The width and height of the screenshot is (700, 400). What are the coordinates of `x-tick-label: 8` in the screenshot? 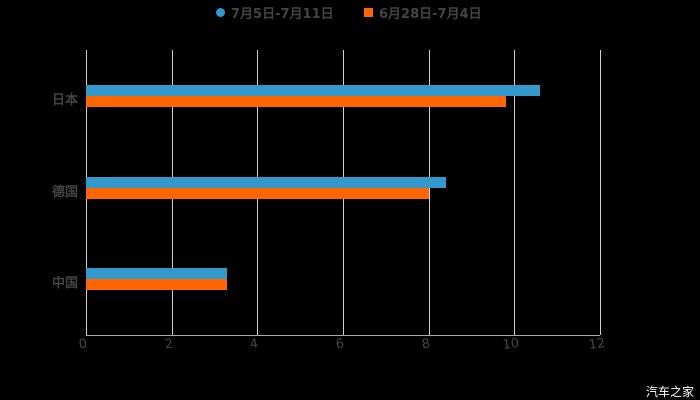 It's located at (426, 344).